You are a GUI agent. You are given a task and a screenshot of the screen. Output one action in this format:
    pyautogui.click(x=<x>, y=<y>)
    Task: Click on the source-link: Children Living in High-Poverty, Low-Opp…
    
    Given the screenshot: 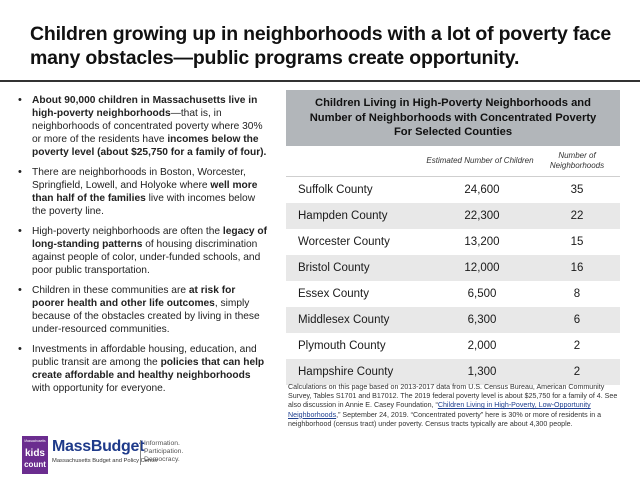 What is the action you would take?
    pyautogui.click(x=439, y=410)
    